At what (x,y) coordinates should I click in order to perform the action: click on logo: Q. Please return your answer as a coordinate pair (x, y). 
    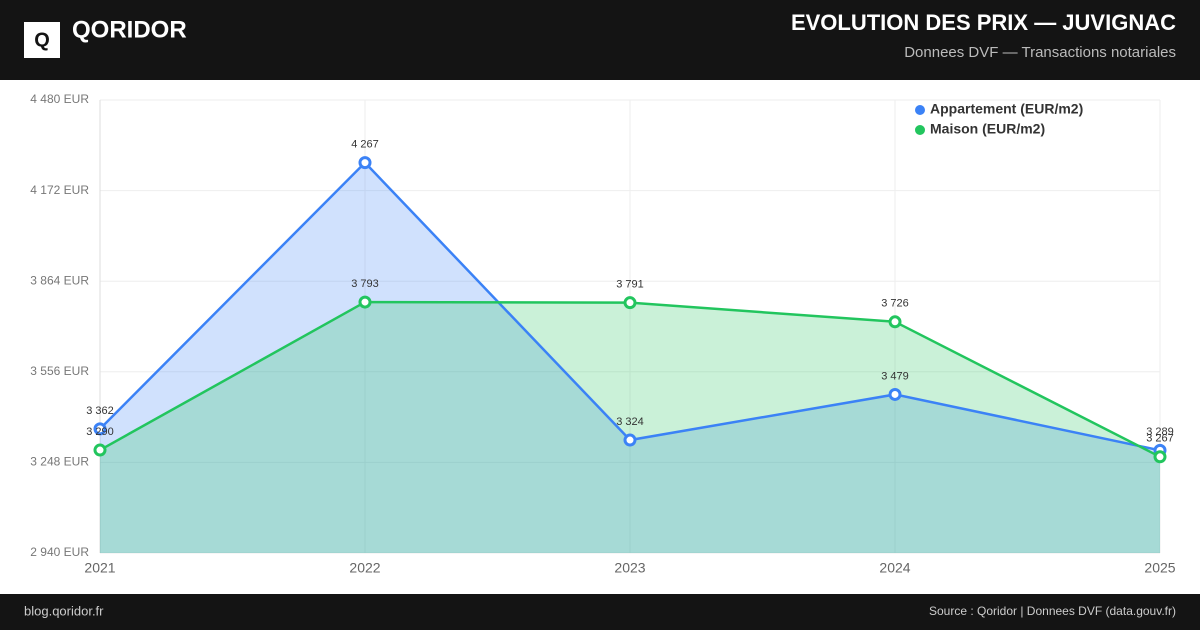
    Looking at the image, I should click on (42, 40).